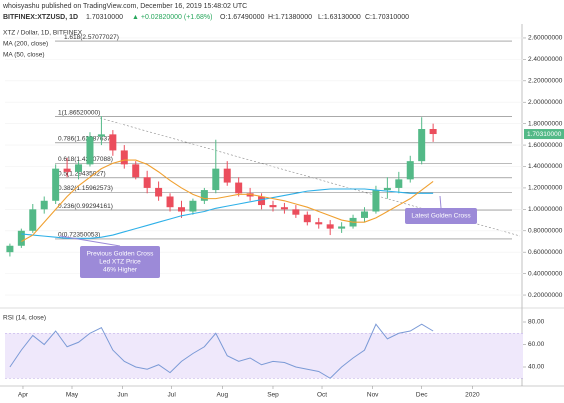 This screenshot has height=403, width=564. I want to click on fib-label: 0.382(1.15962573), so click(85, 188).